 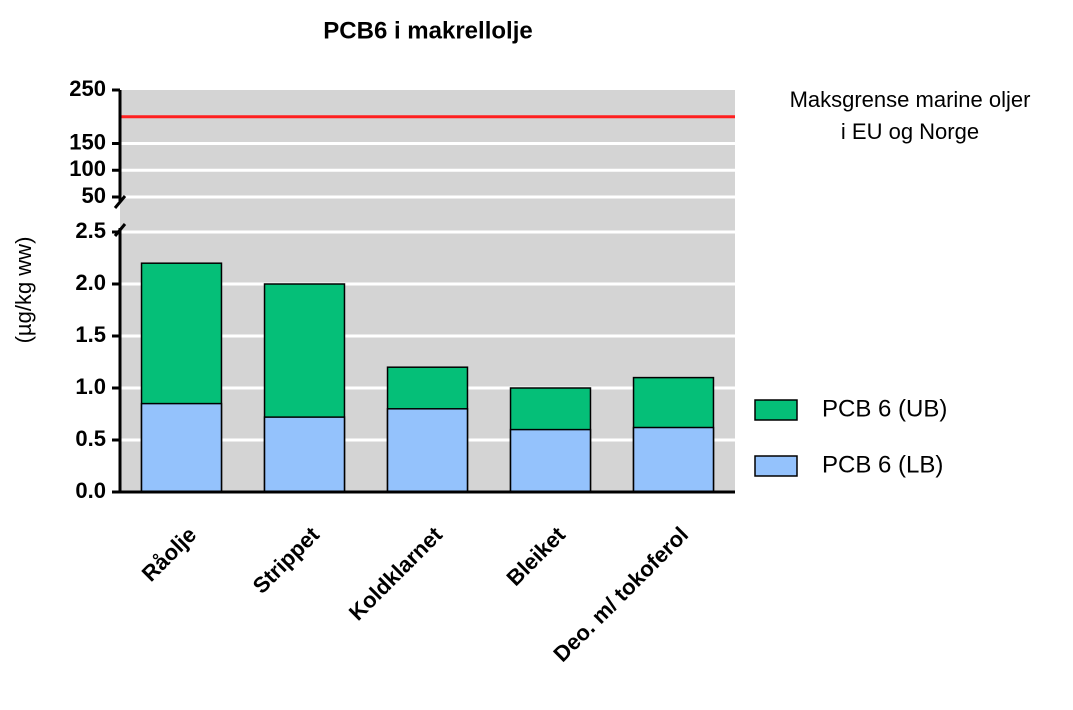 What do you see at coordinates (286, 560) in the screenshot?
I see `x-tick-label: Strippet` at bounding box center [286, 560].